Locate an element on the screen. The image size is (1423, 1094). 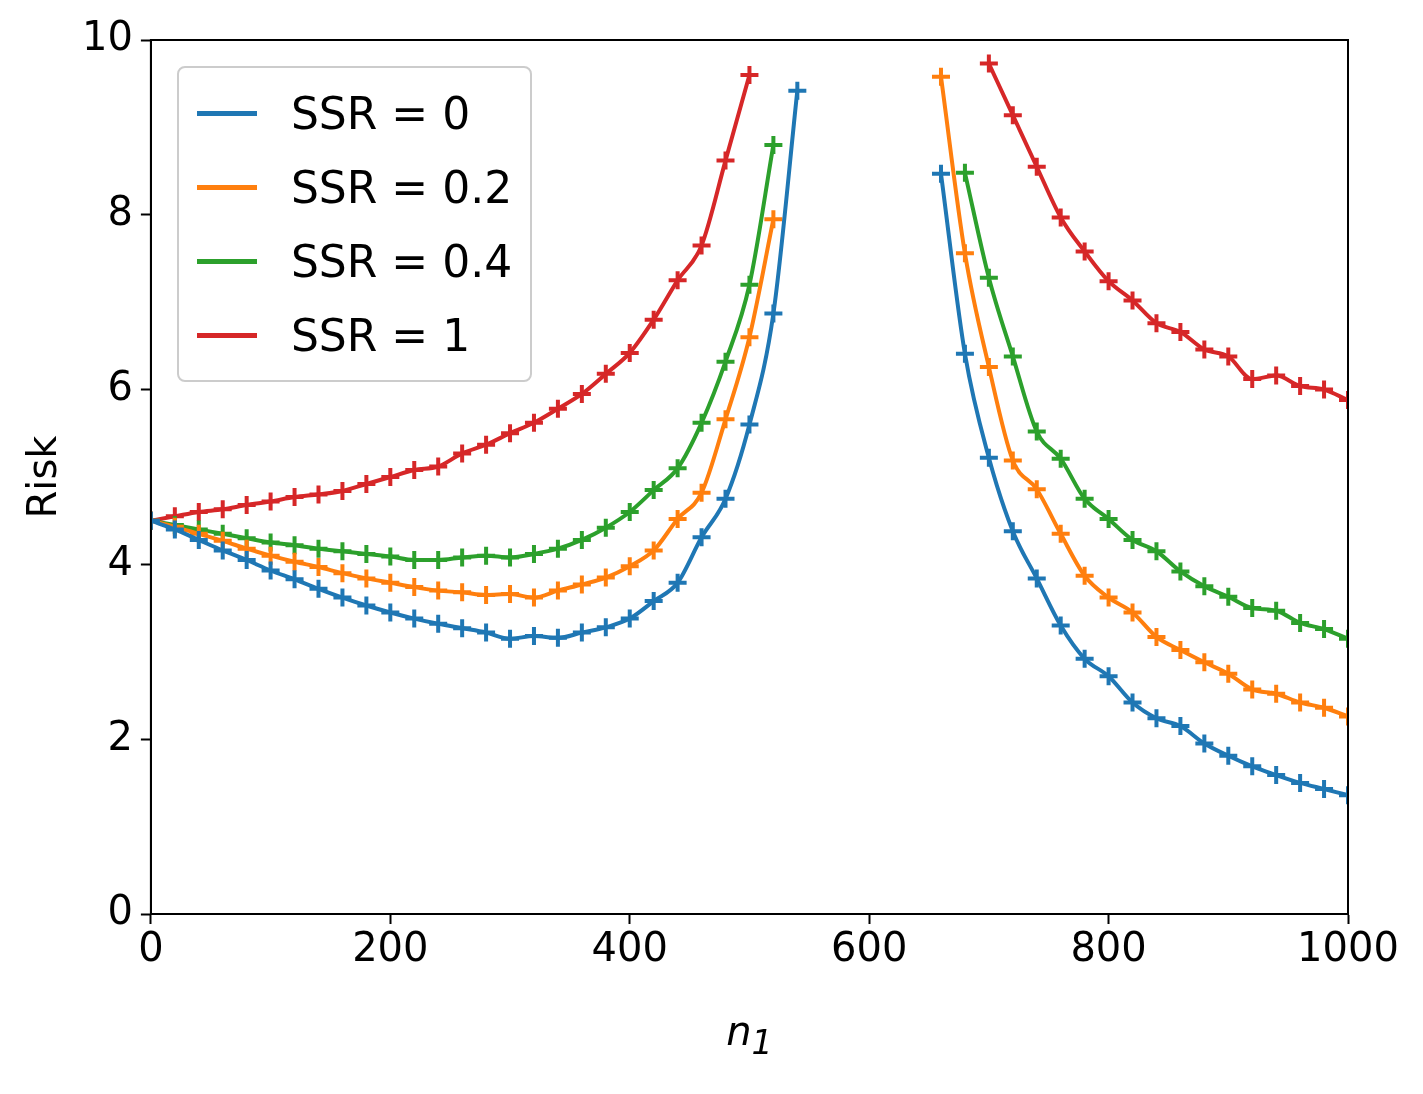
y-tick-label: 0 is located at coordinates (120, 910).